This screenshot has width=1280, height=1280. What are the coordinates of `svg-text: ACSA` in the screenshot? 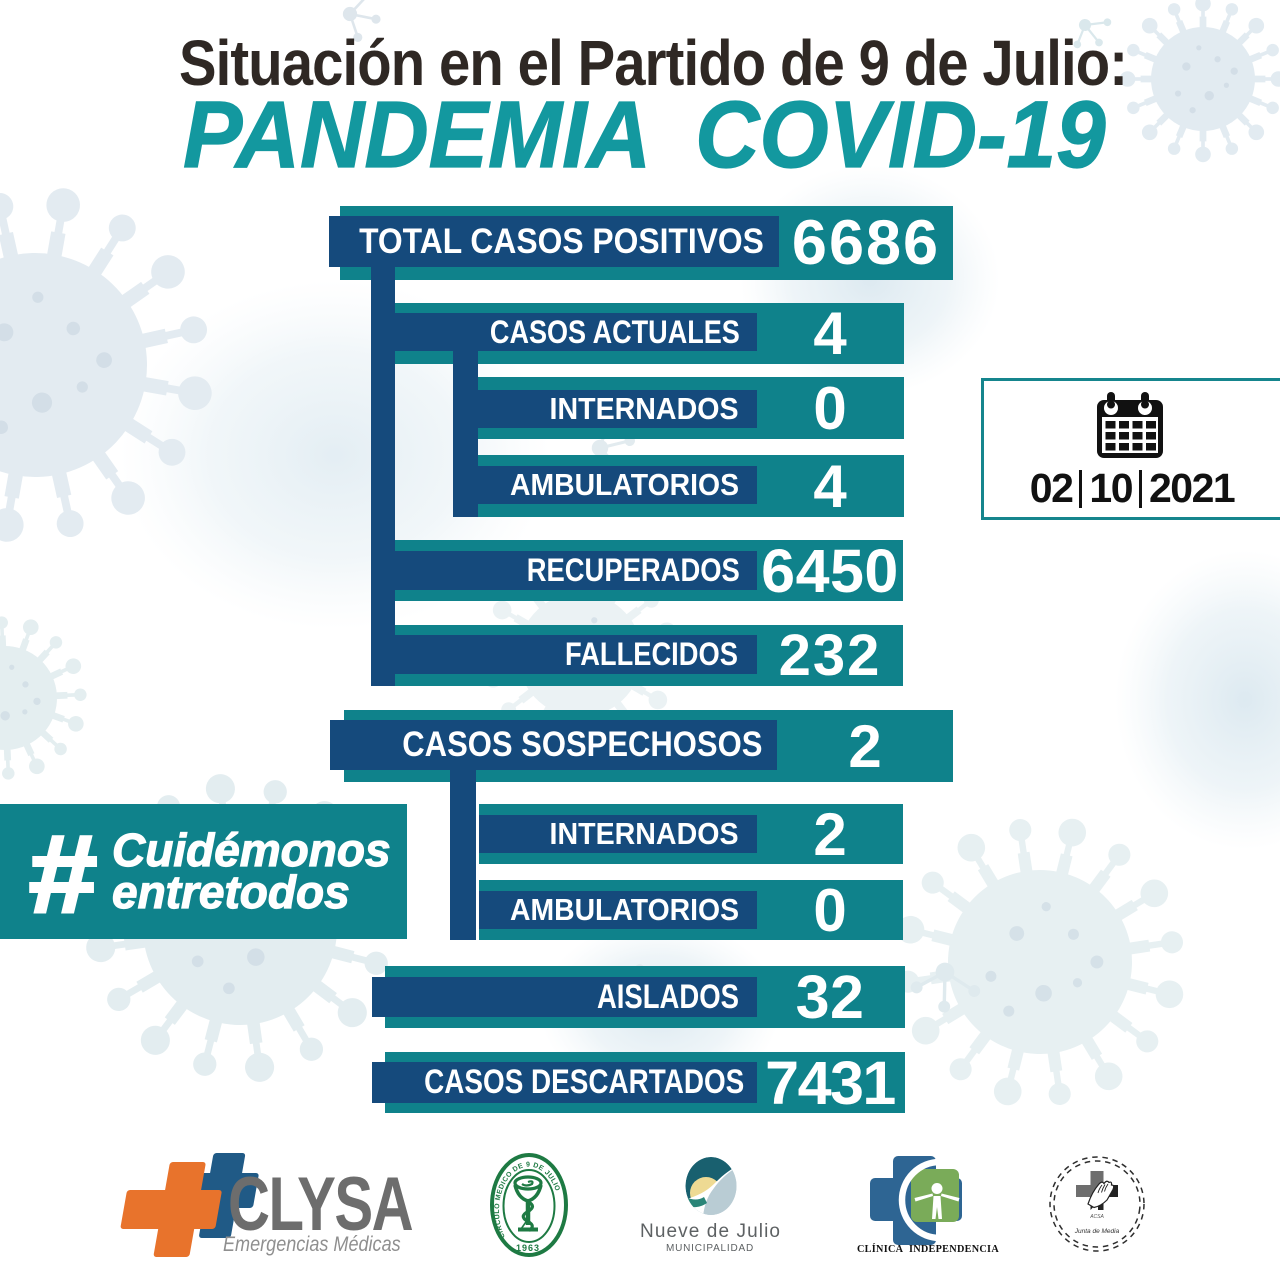 It's located at (1096, 1217).